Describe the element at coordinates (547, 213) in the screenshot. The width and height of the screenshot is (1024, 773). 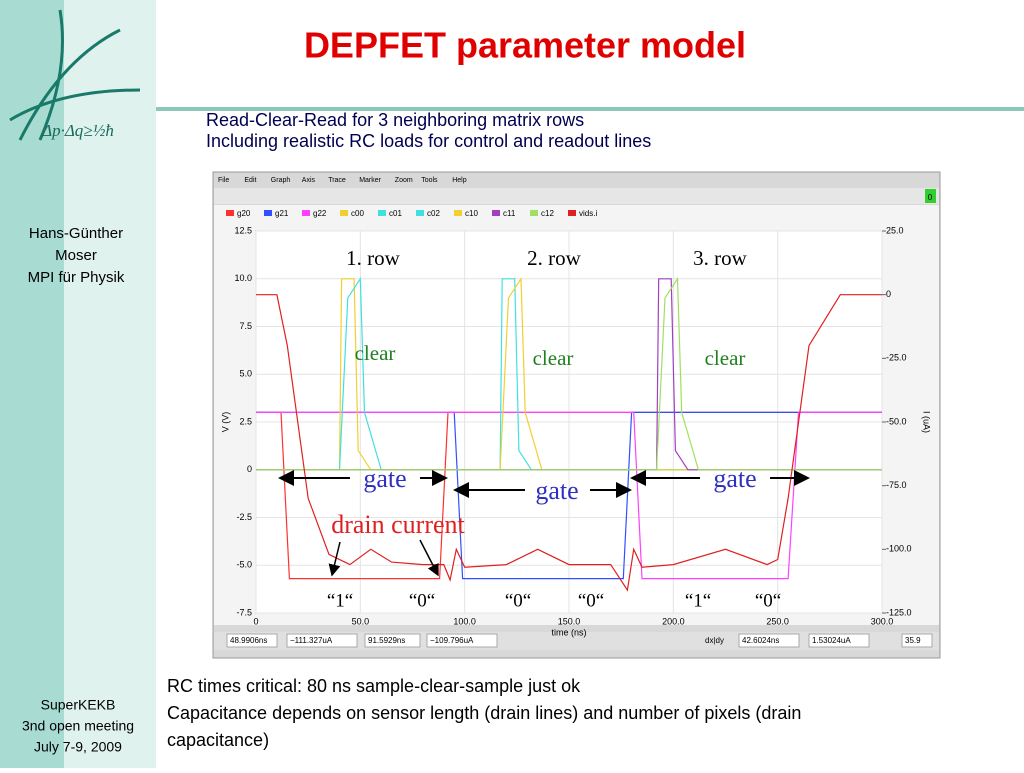
I see `legend-label: c12` at that location.